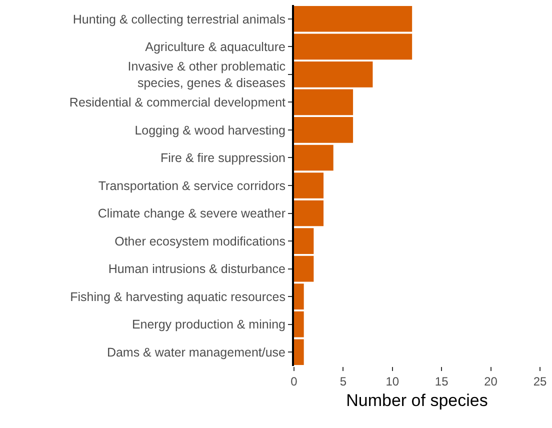  What do you see at coordinates (192, 213) in the screenshot?
I see `y-tick-label: Climate change & severe weather` at bounding box center [192, 213].